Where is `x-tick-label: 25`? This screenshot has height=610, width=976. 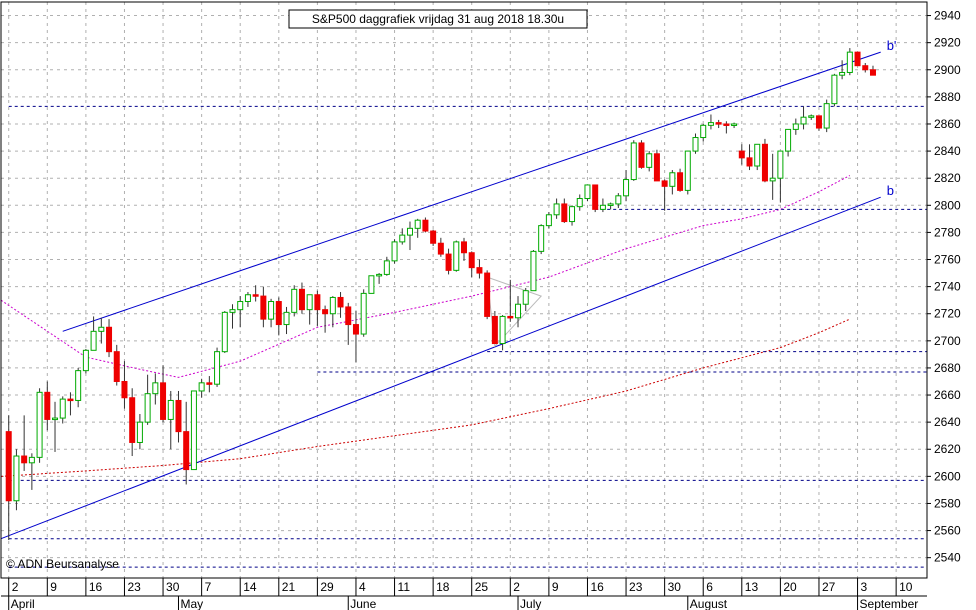
x-tick-label: 25 is located at coordinates (482, 587).